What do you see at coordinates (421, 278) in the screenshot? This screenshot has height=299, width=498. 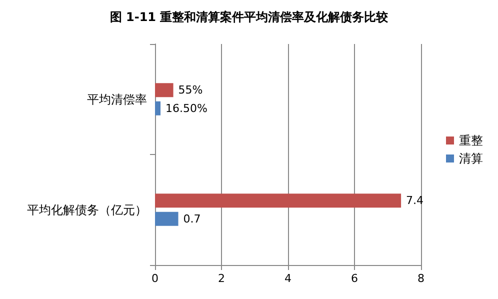 I see `x-tick-label: 8` at bounding box center [421, 278].